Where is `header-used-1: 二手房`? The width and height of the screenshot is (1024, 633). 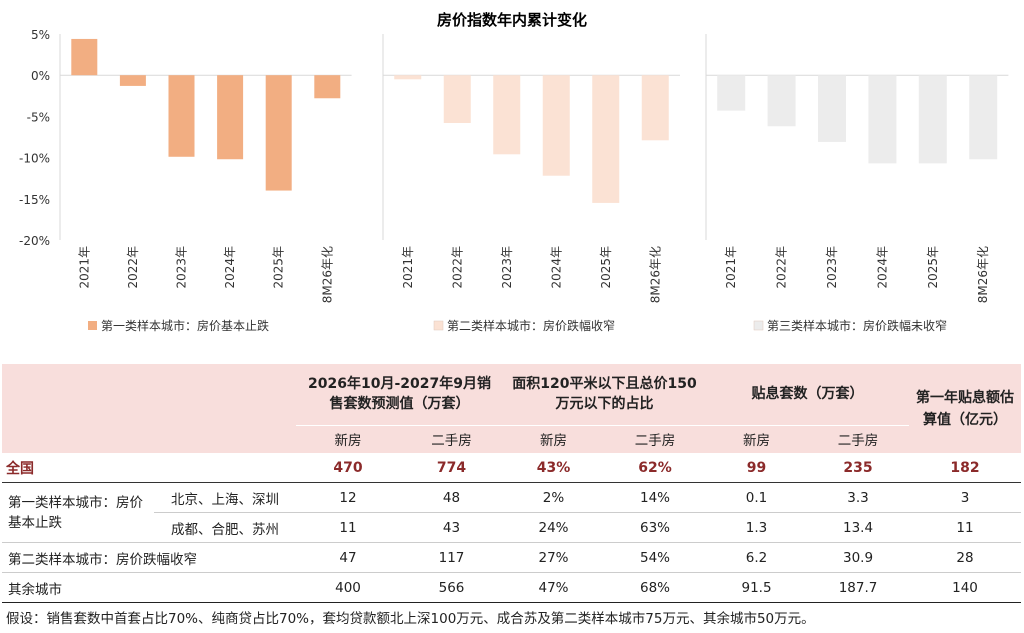 header-used-1: 二手房 is located at coordinates (451, 438).